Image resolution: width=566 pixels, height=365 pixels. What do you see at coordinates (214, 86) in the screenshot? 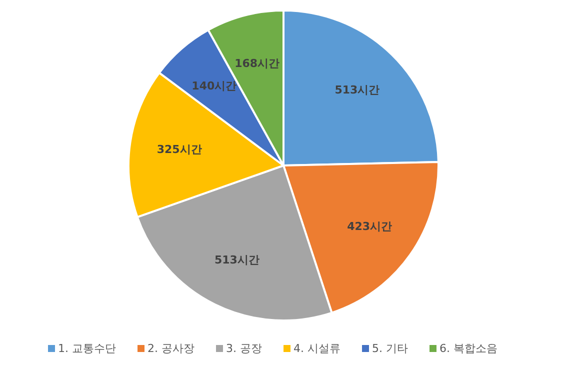
I see `data-label: 140시간` at bounding box center [214, 86].